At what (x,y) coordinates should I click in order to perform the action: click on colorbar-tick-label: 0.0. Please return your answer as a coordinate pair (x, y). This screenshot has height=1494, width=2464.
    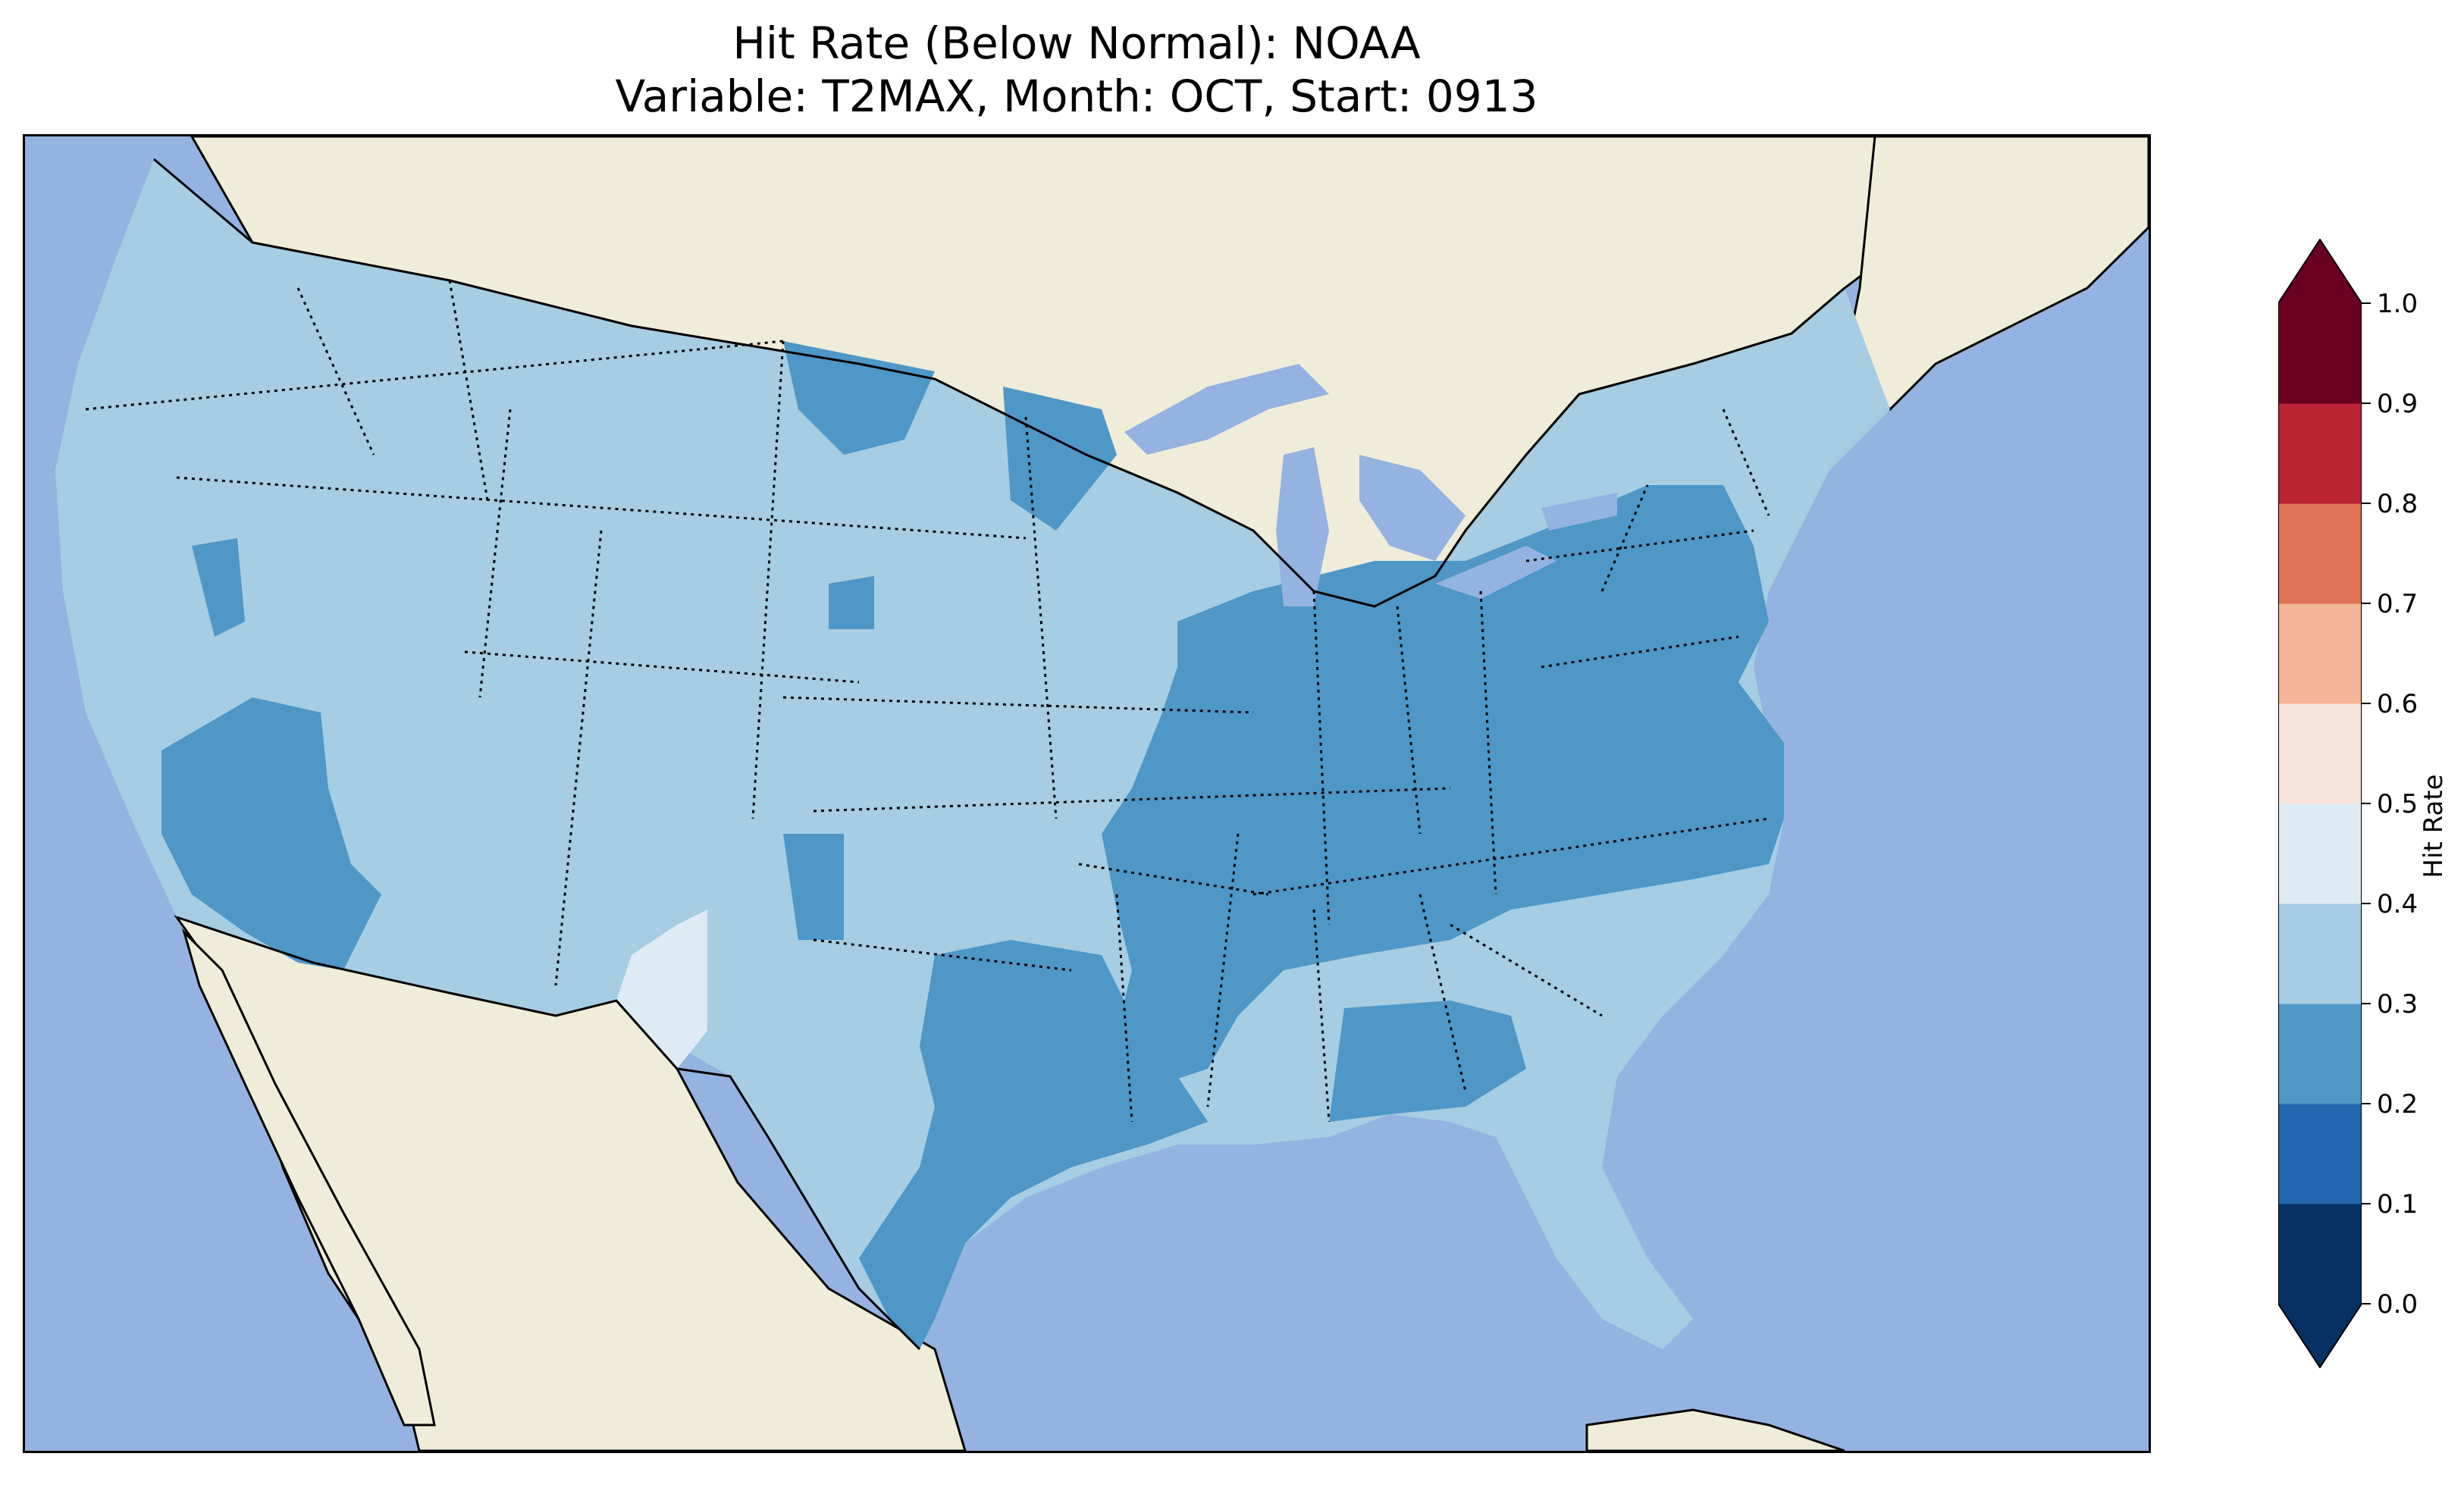
    Looking at the image, I should click on (2397, 1304).